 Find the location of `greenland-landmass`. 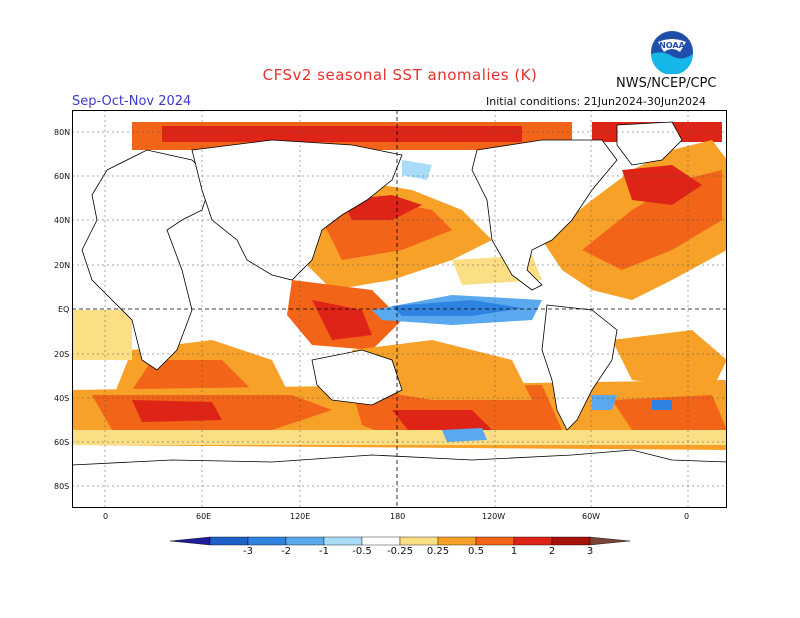

greenland-landmass is located at coordinates (649, 143).